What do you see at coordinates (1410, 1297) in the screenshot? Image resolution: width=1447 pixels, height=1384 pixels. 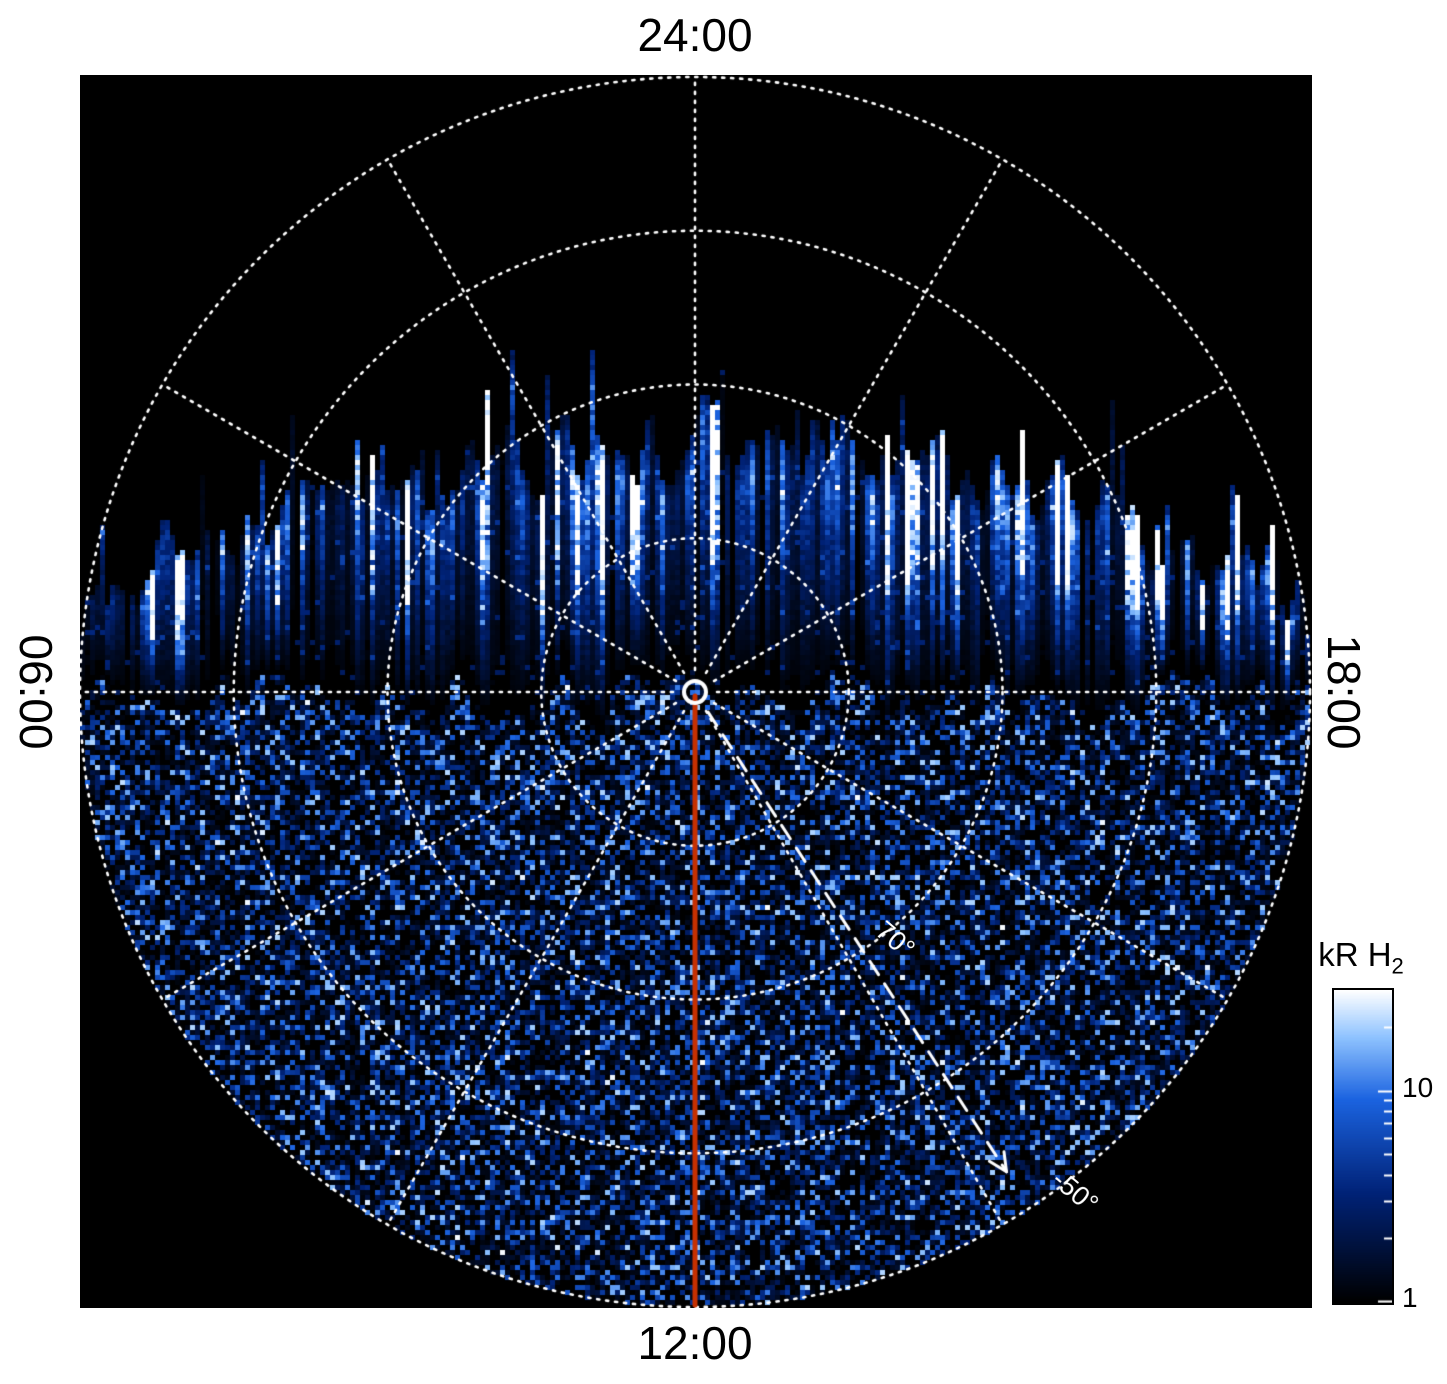 I see `colorbar-tick-1: 1` at bounding box center [1410, 1297].